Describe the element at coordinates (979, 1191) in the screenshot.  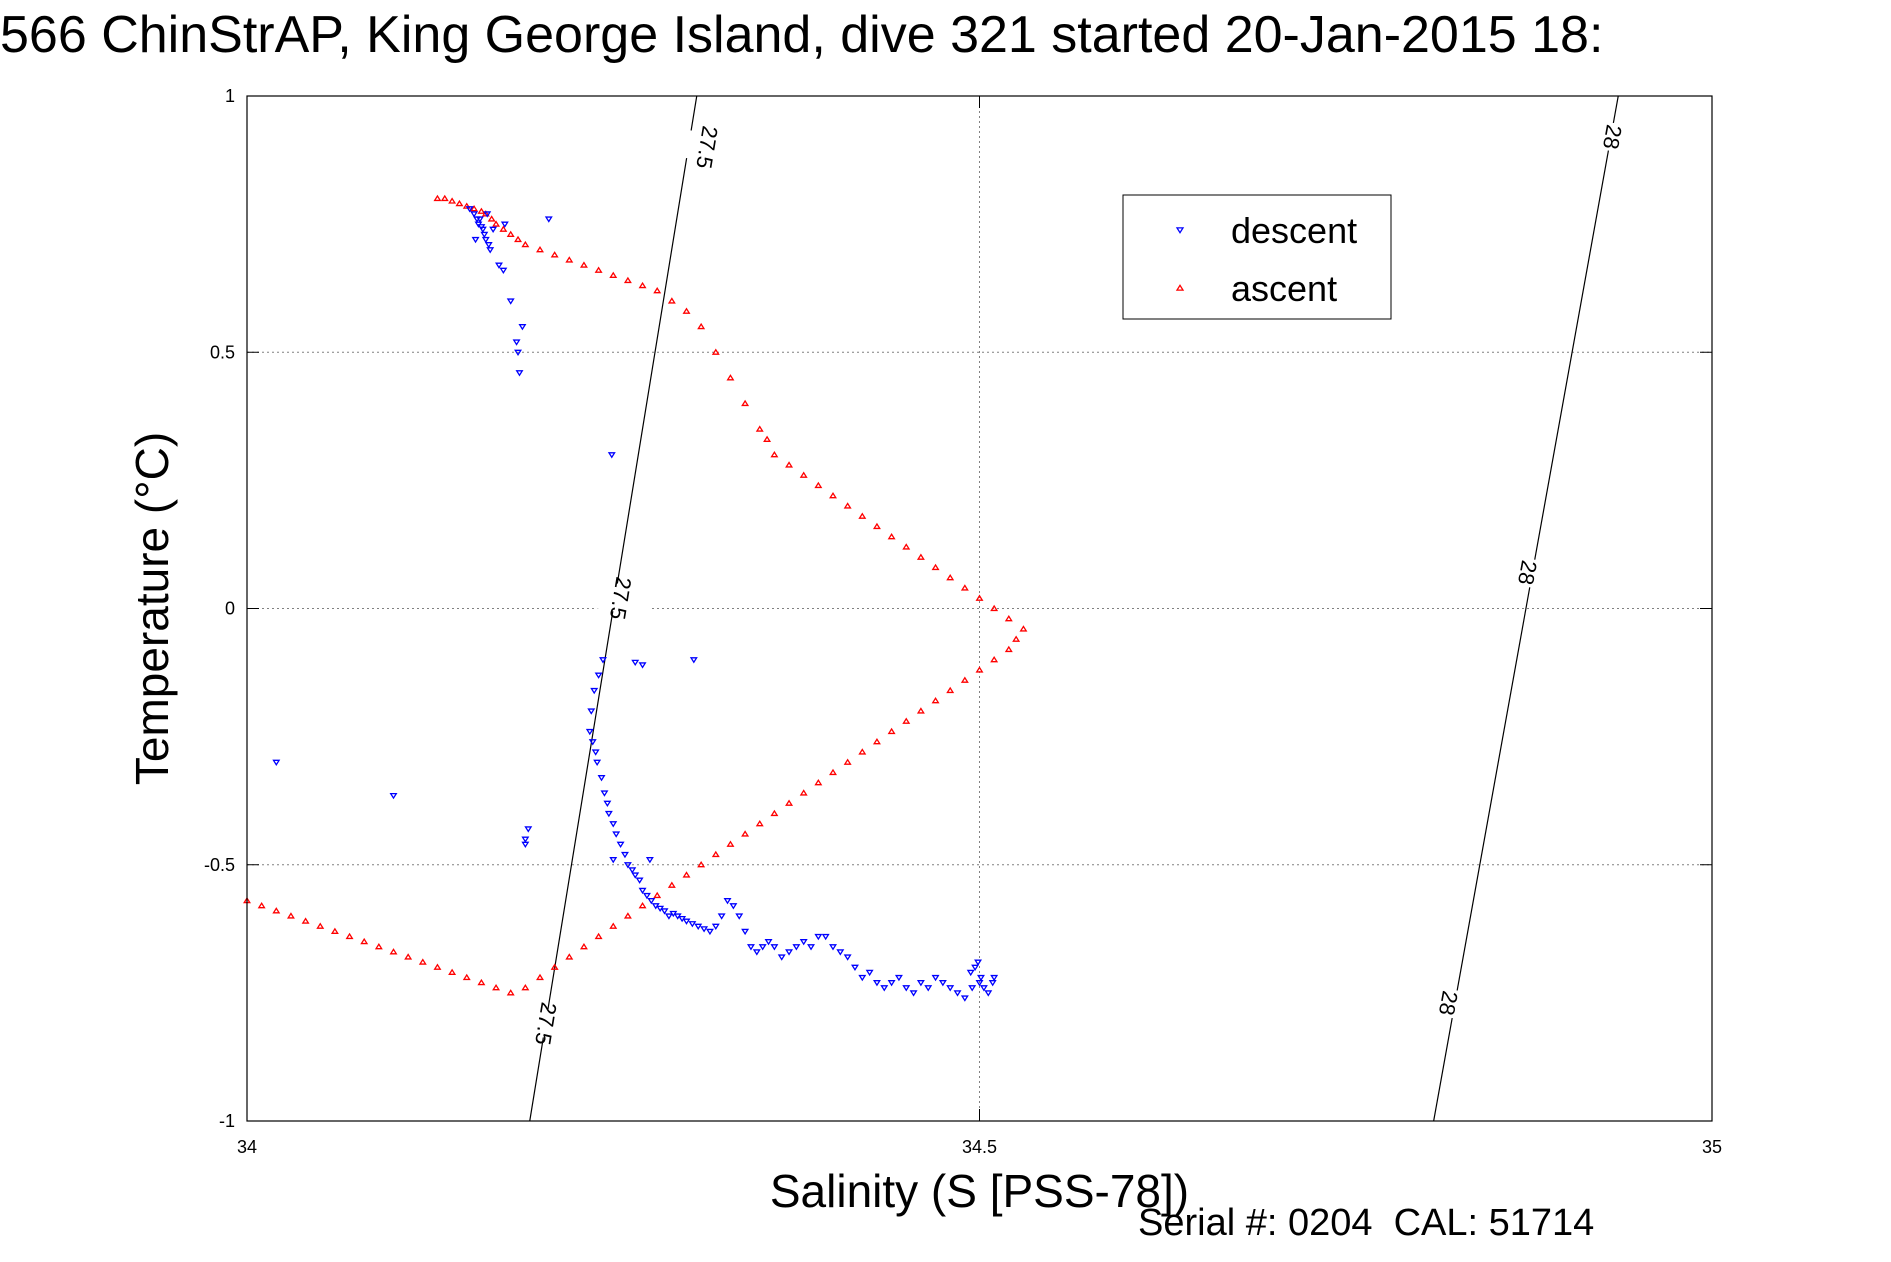
I see `x-axis-label: Salinity (S [PSS-78])` at that location.